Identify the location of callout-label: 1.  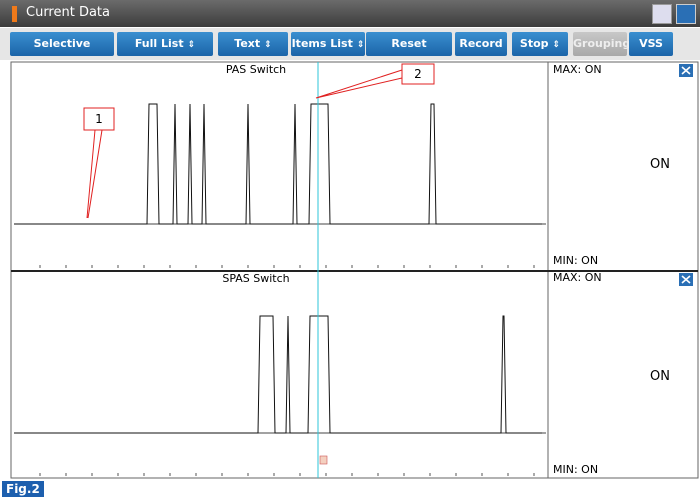
(99, 119).